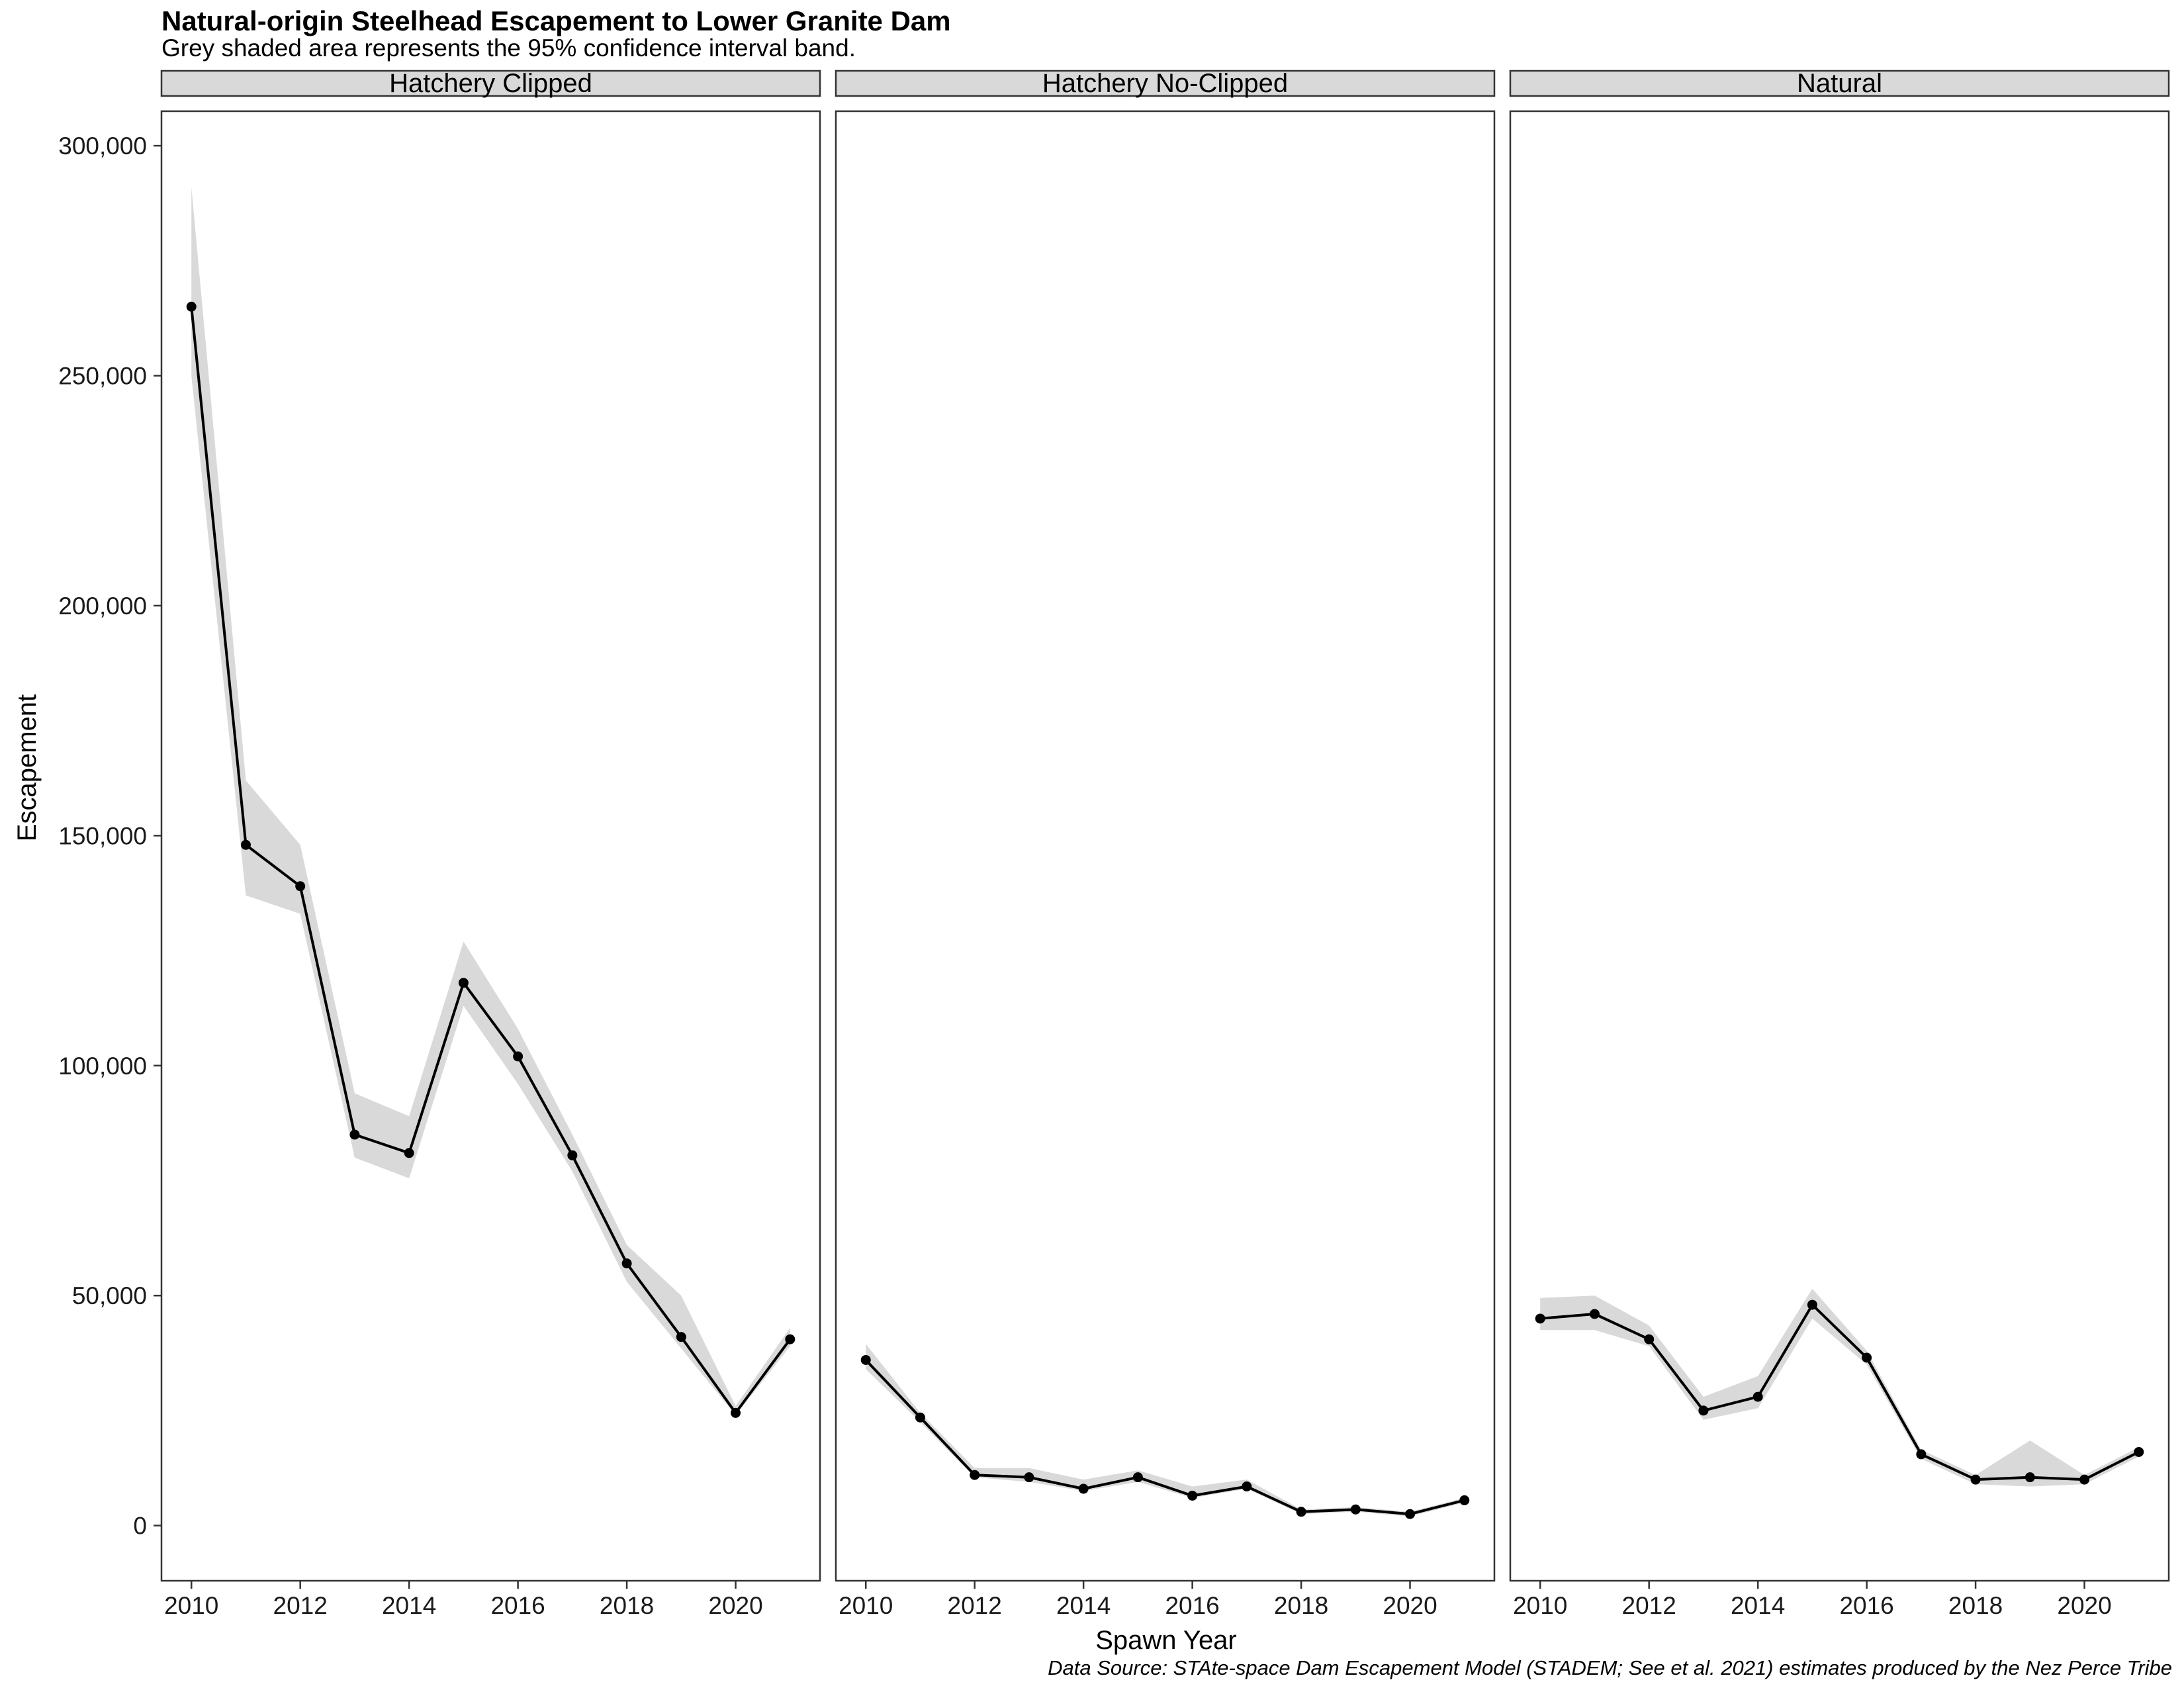 Image resolution: width=2184 pixels, height=1688 pixels. What do you see at coordinates (103, 1066) in the screenshot?
I see `y-tick-label: 100,000` at bounding box center [103, 1066].